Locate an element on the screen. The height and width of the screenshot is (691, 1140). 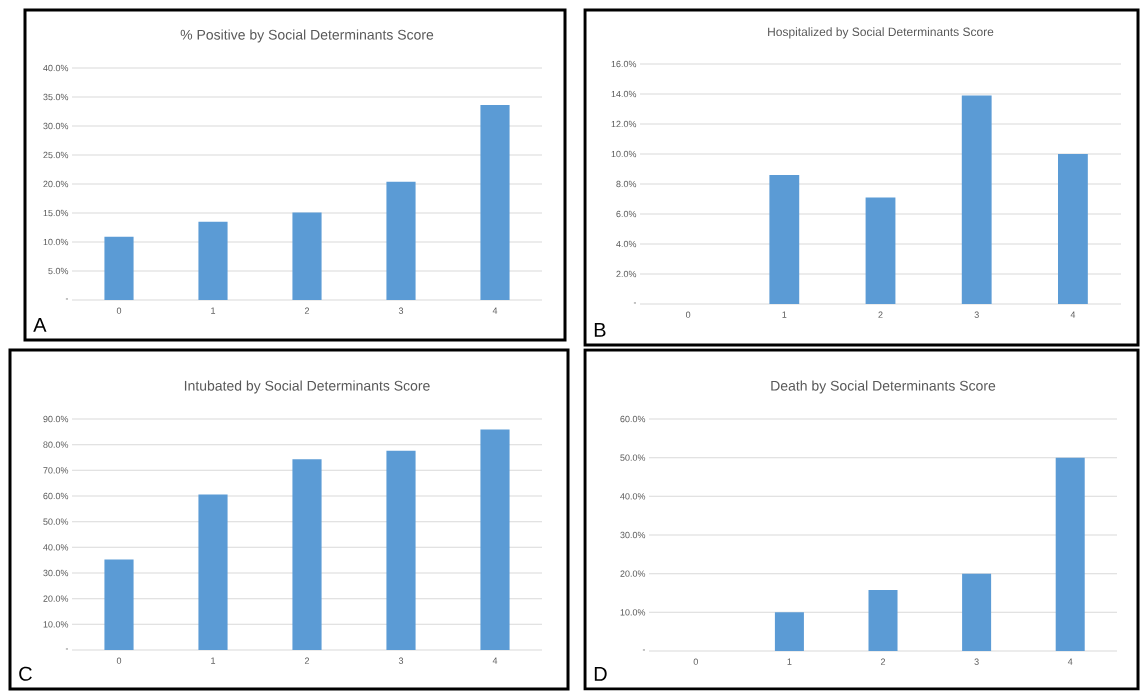
text: C is located at coordinates (25, 673).